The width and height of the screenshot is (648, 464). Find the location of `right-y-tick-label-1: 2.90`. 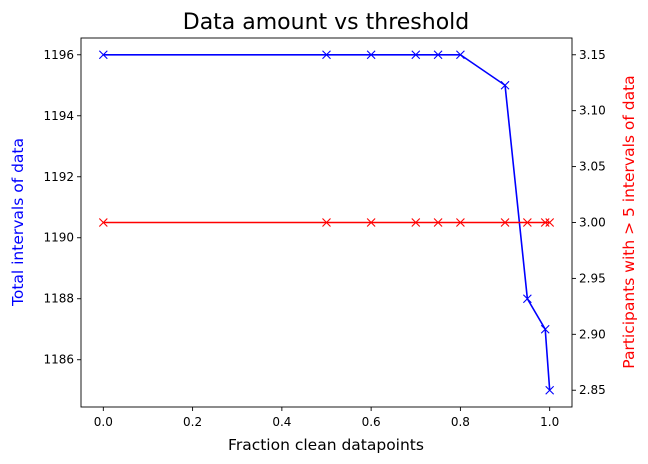

right-y-tick-label-1: 2.90 is located at coordinates (592, 334).